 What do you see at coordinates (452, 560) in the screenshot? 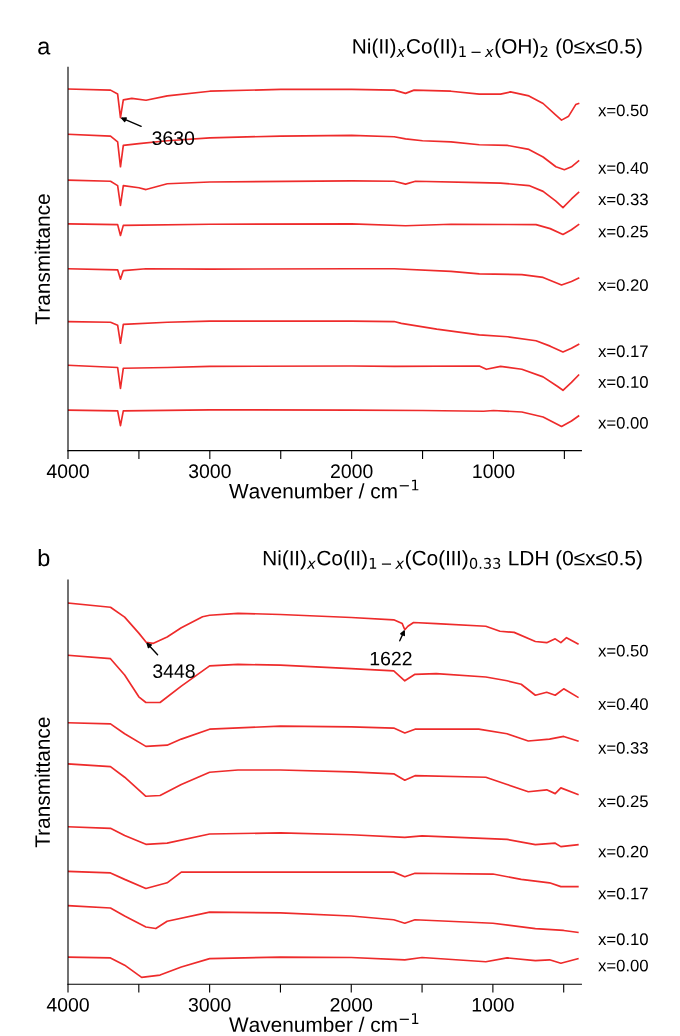
I see `chart-subtitle: Ni(II)$_{x}$Co(II)$_{1−x}$(Co(III)$_{0.33}$ LDH (0≤x≤0.5)` at bounding box center [452, 560].